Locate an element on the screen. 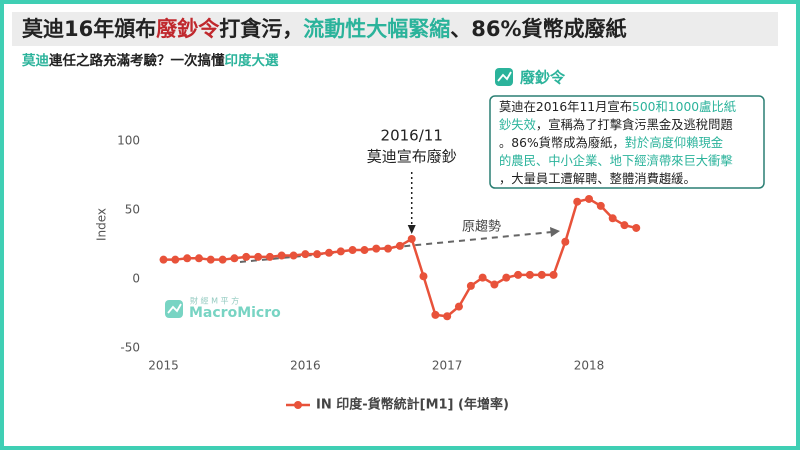  trend-arrow-head is located at coordinates (555, 232).